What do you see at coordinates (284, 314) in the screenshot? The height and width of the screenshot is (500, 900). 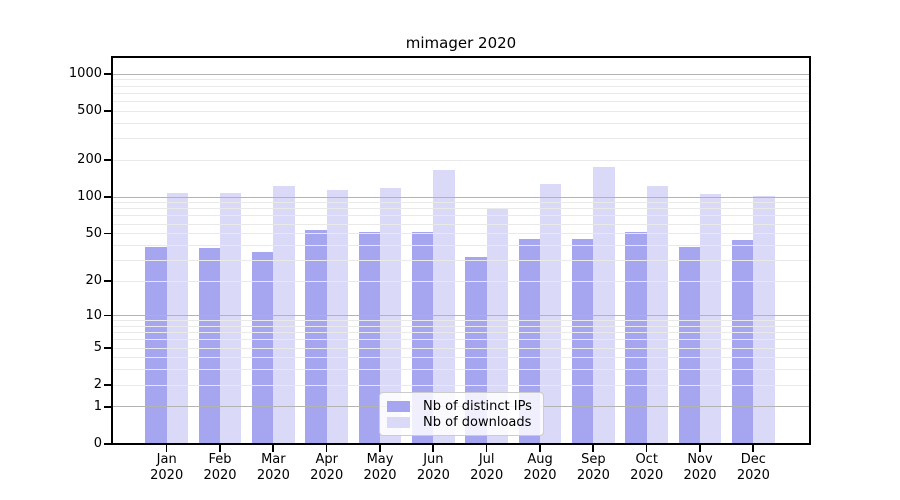 I see `bar-downloads-mar` at bounding box center [284, 314].